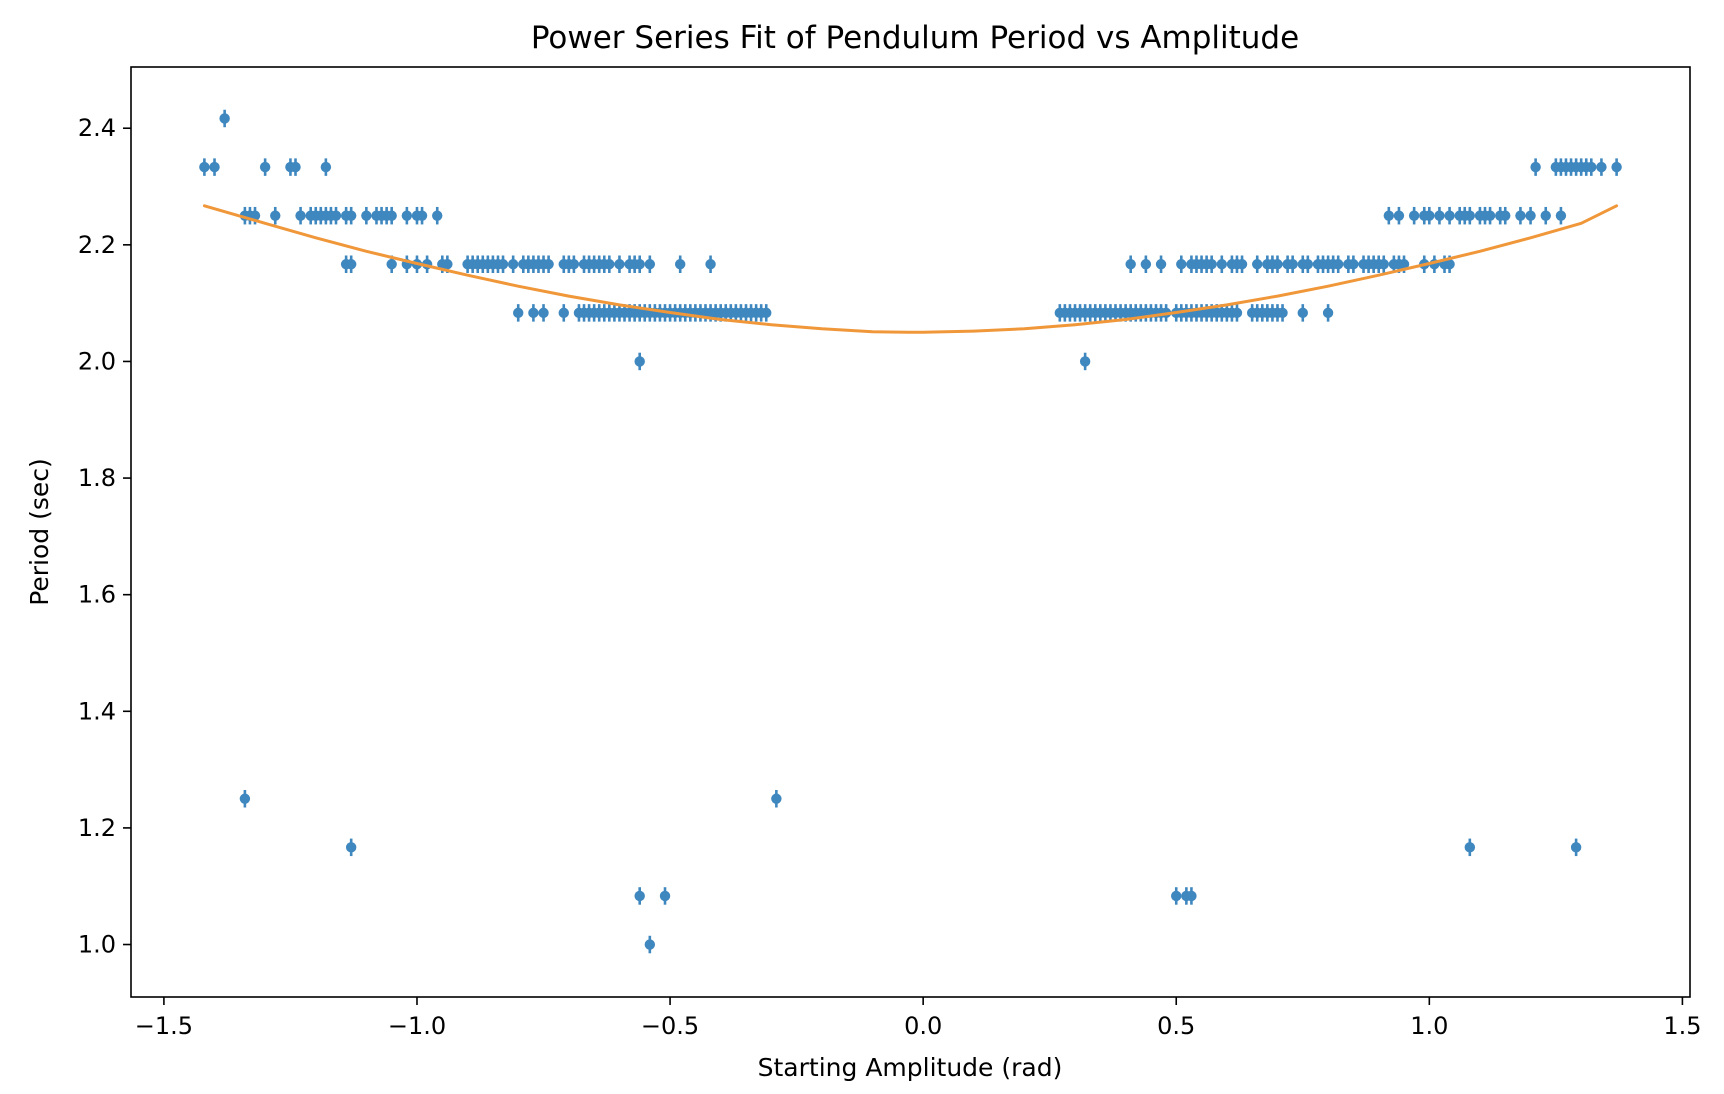  What do you see at coordinates (97, 595) in the screenshot?
I see `y-tick-label: 1.6` at bounding box center [97, 595].